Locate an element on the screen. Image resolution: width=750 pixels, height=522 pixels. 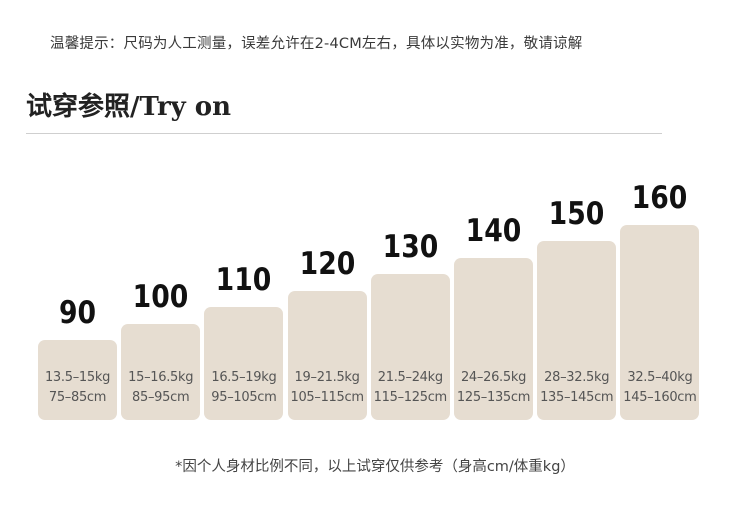
page-title: 试穿参照/Try on is located at coordinates (129, 107).